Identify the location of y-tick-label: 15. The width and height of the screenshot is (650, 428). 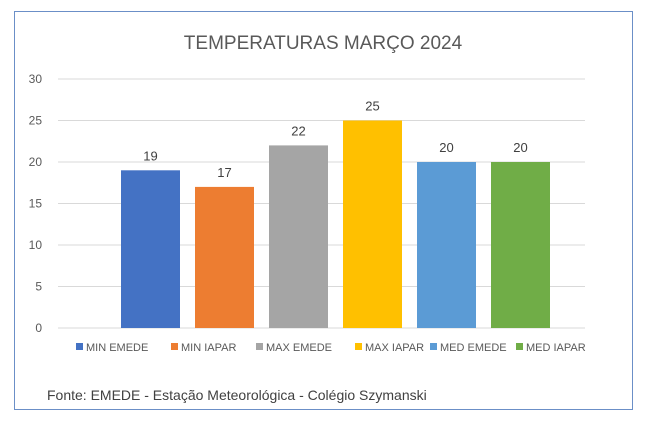
(36, 204).